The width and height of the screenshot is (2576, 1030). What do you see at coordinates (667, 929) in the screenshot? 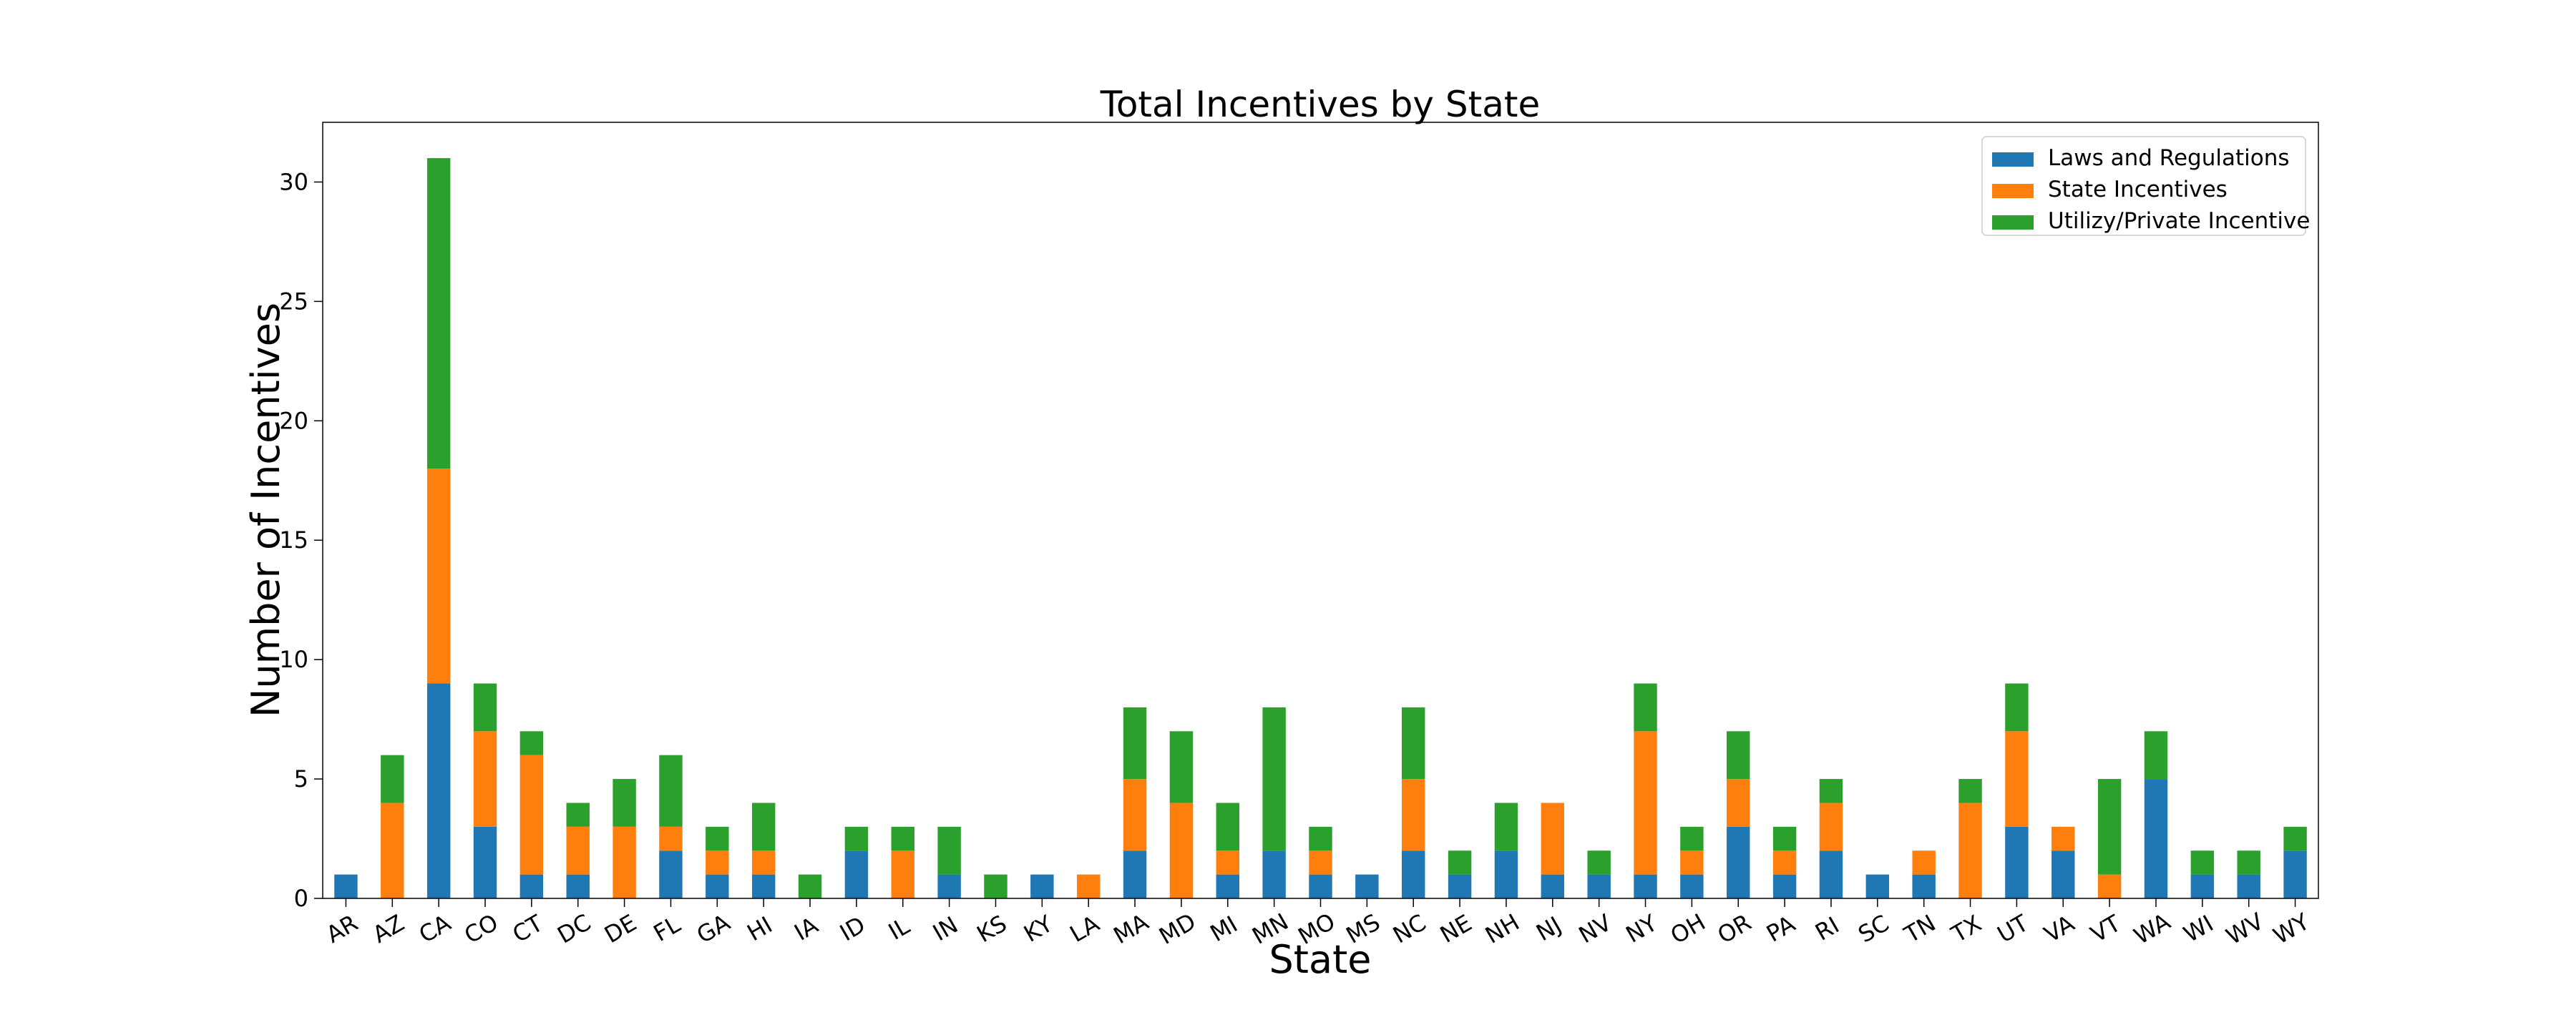
I see `x-tick-label: FL` at bounding box center [667, 929].